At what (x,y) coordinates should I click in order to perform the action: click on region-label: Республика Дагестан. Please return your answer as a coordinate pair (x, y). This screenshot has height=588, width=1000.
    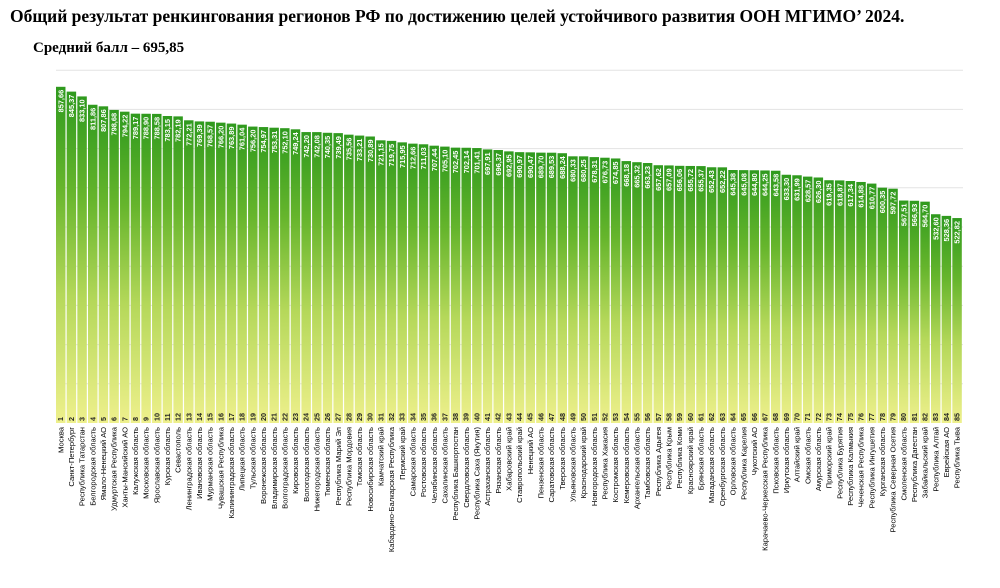
    Looking at the image, I should click on (914, 464).